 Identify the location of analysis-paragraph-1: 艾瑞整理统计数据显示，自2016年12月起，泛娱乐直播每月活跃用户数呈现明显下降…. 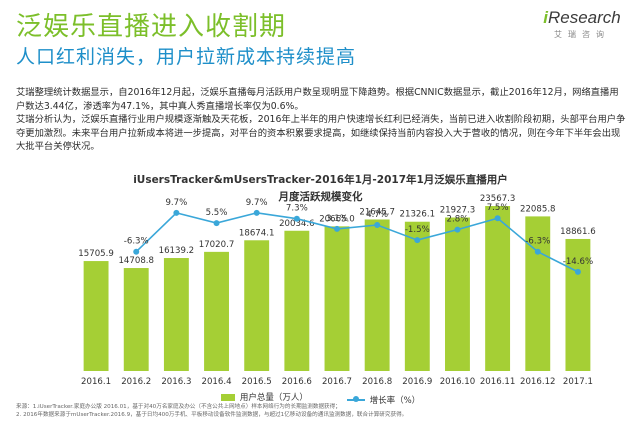
(317, 99).